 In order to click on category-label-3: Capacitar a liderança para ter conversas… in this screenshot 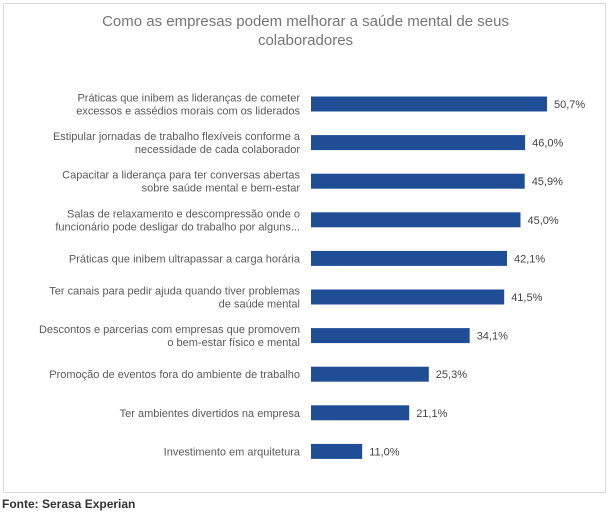, I will do `click(181, 182)`.